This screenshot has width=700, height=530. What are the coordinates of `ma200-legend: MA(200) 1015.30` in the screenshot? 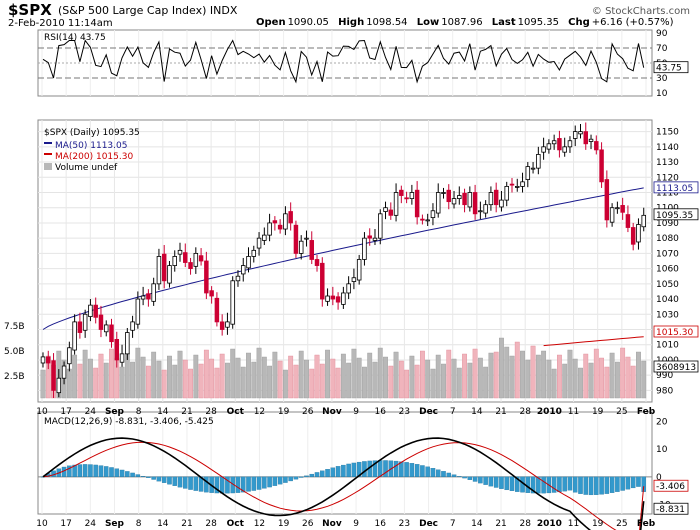 It's located at (94, 157).